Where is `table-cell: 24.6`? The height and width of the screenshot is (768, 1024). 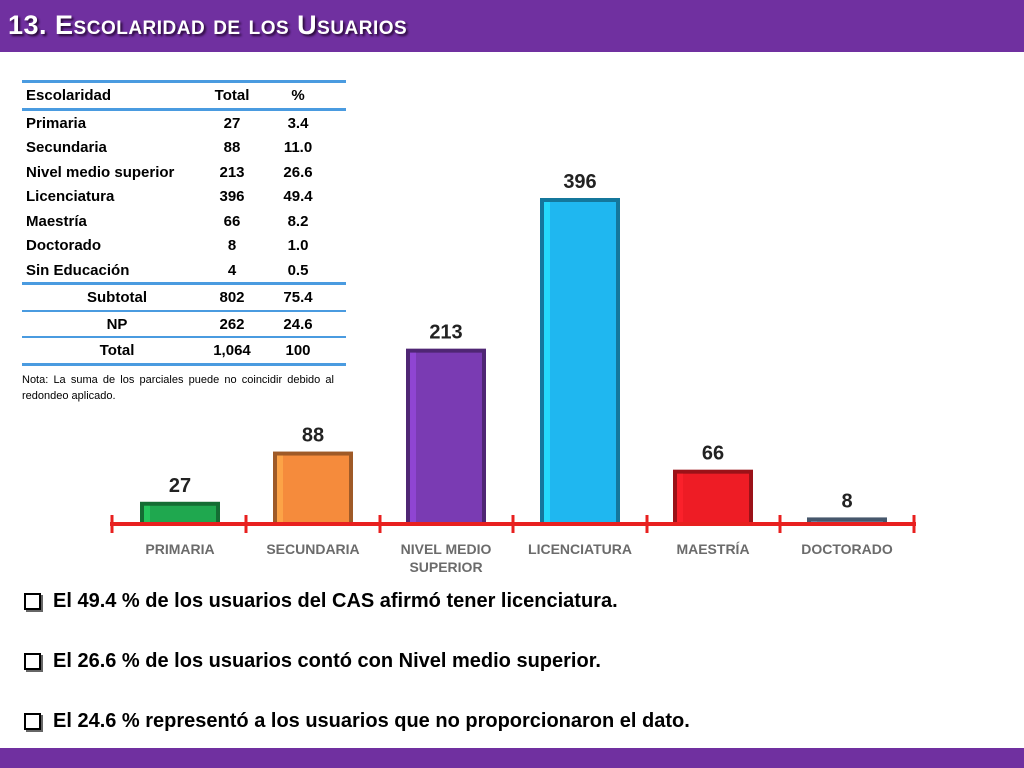
table-cell: 24.6 is located at coordinates (298, 324).